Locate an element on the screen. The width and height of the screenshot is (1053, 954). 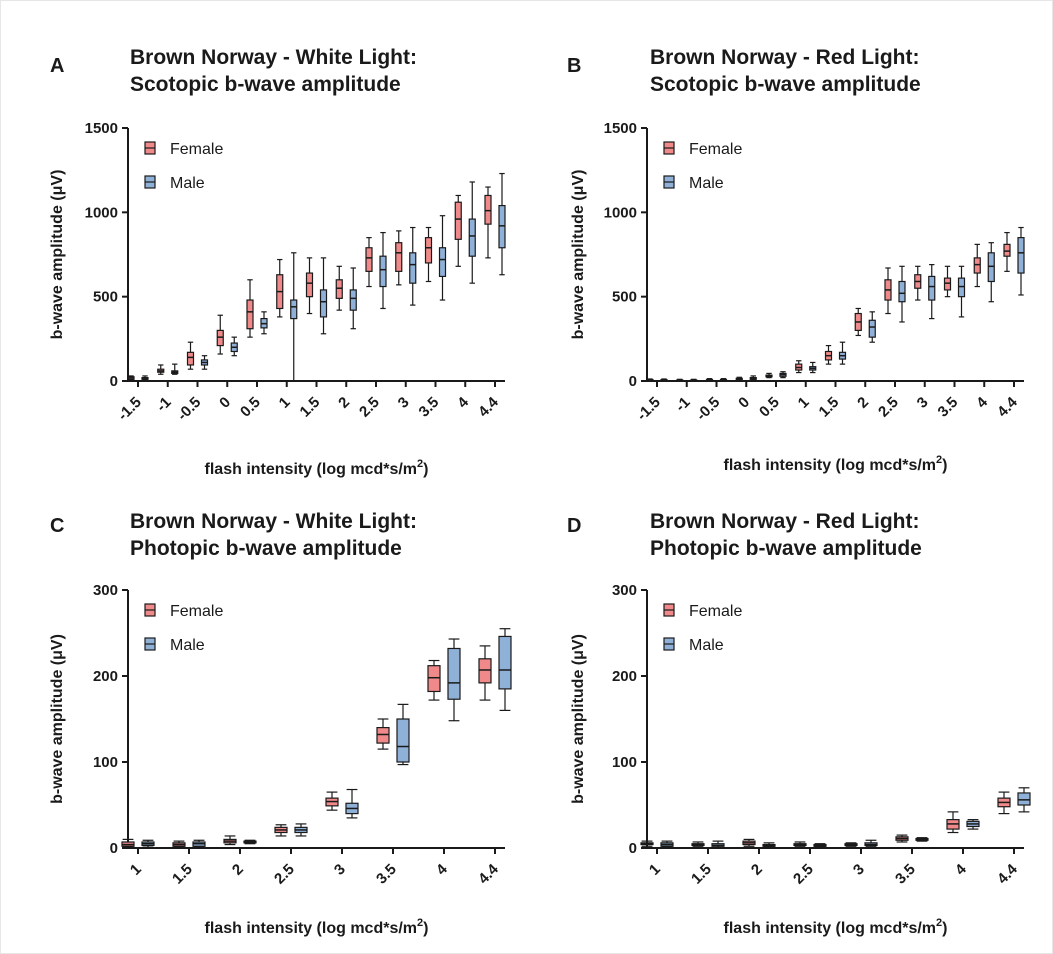
x-axis-label: flash intensity (log mcd*s/m2) is located at coordinates (317, 468).